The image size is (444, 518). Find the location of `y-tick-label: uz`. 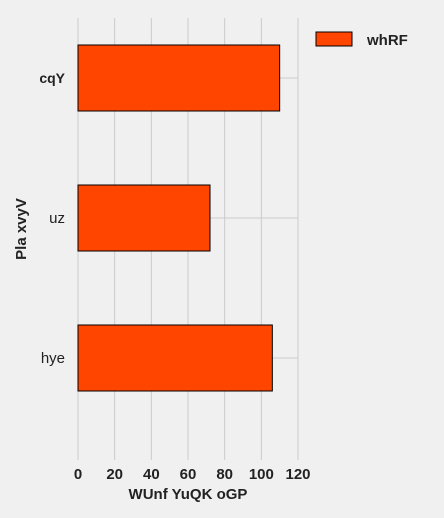

y-tick-label: uz is located at coordinates (57, 218).